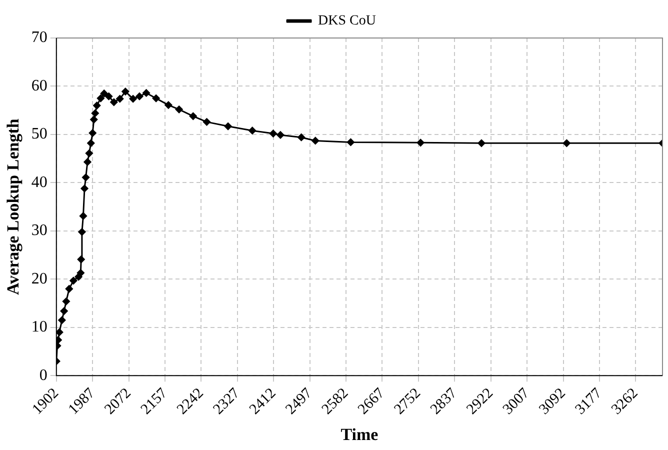 The height and width of the screenshot is (450, 668). Describe the element at coordinates (347, 21) in the screenshot. I see `legend-label: DKS CoU` at that location.